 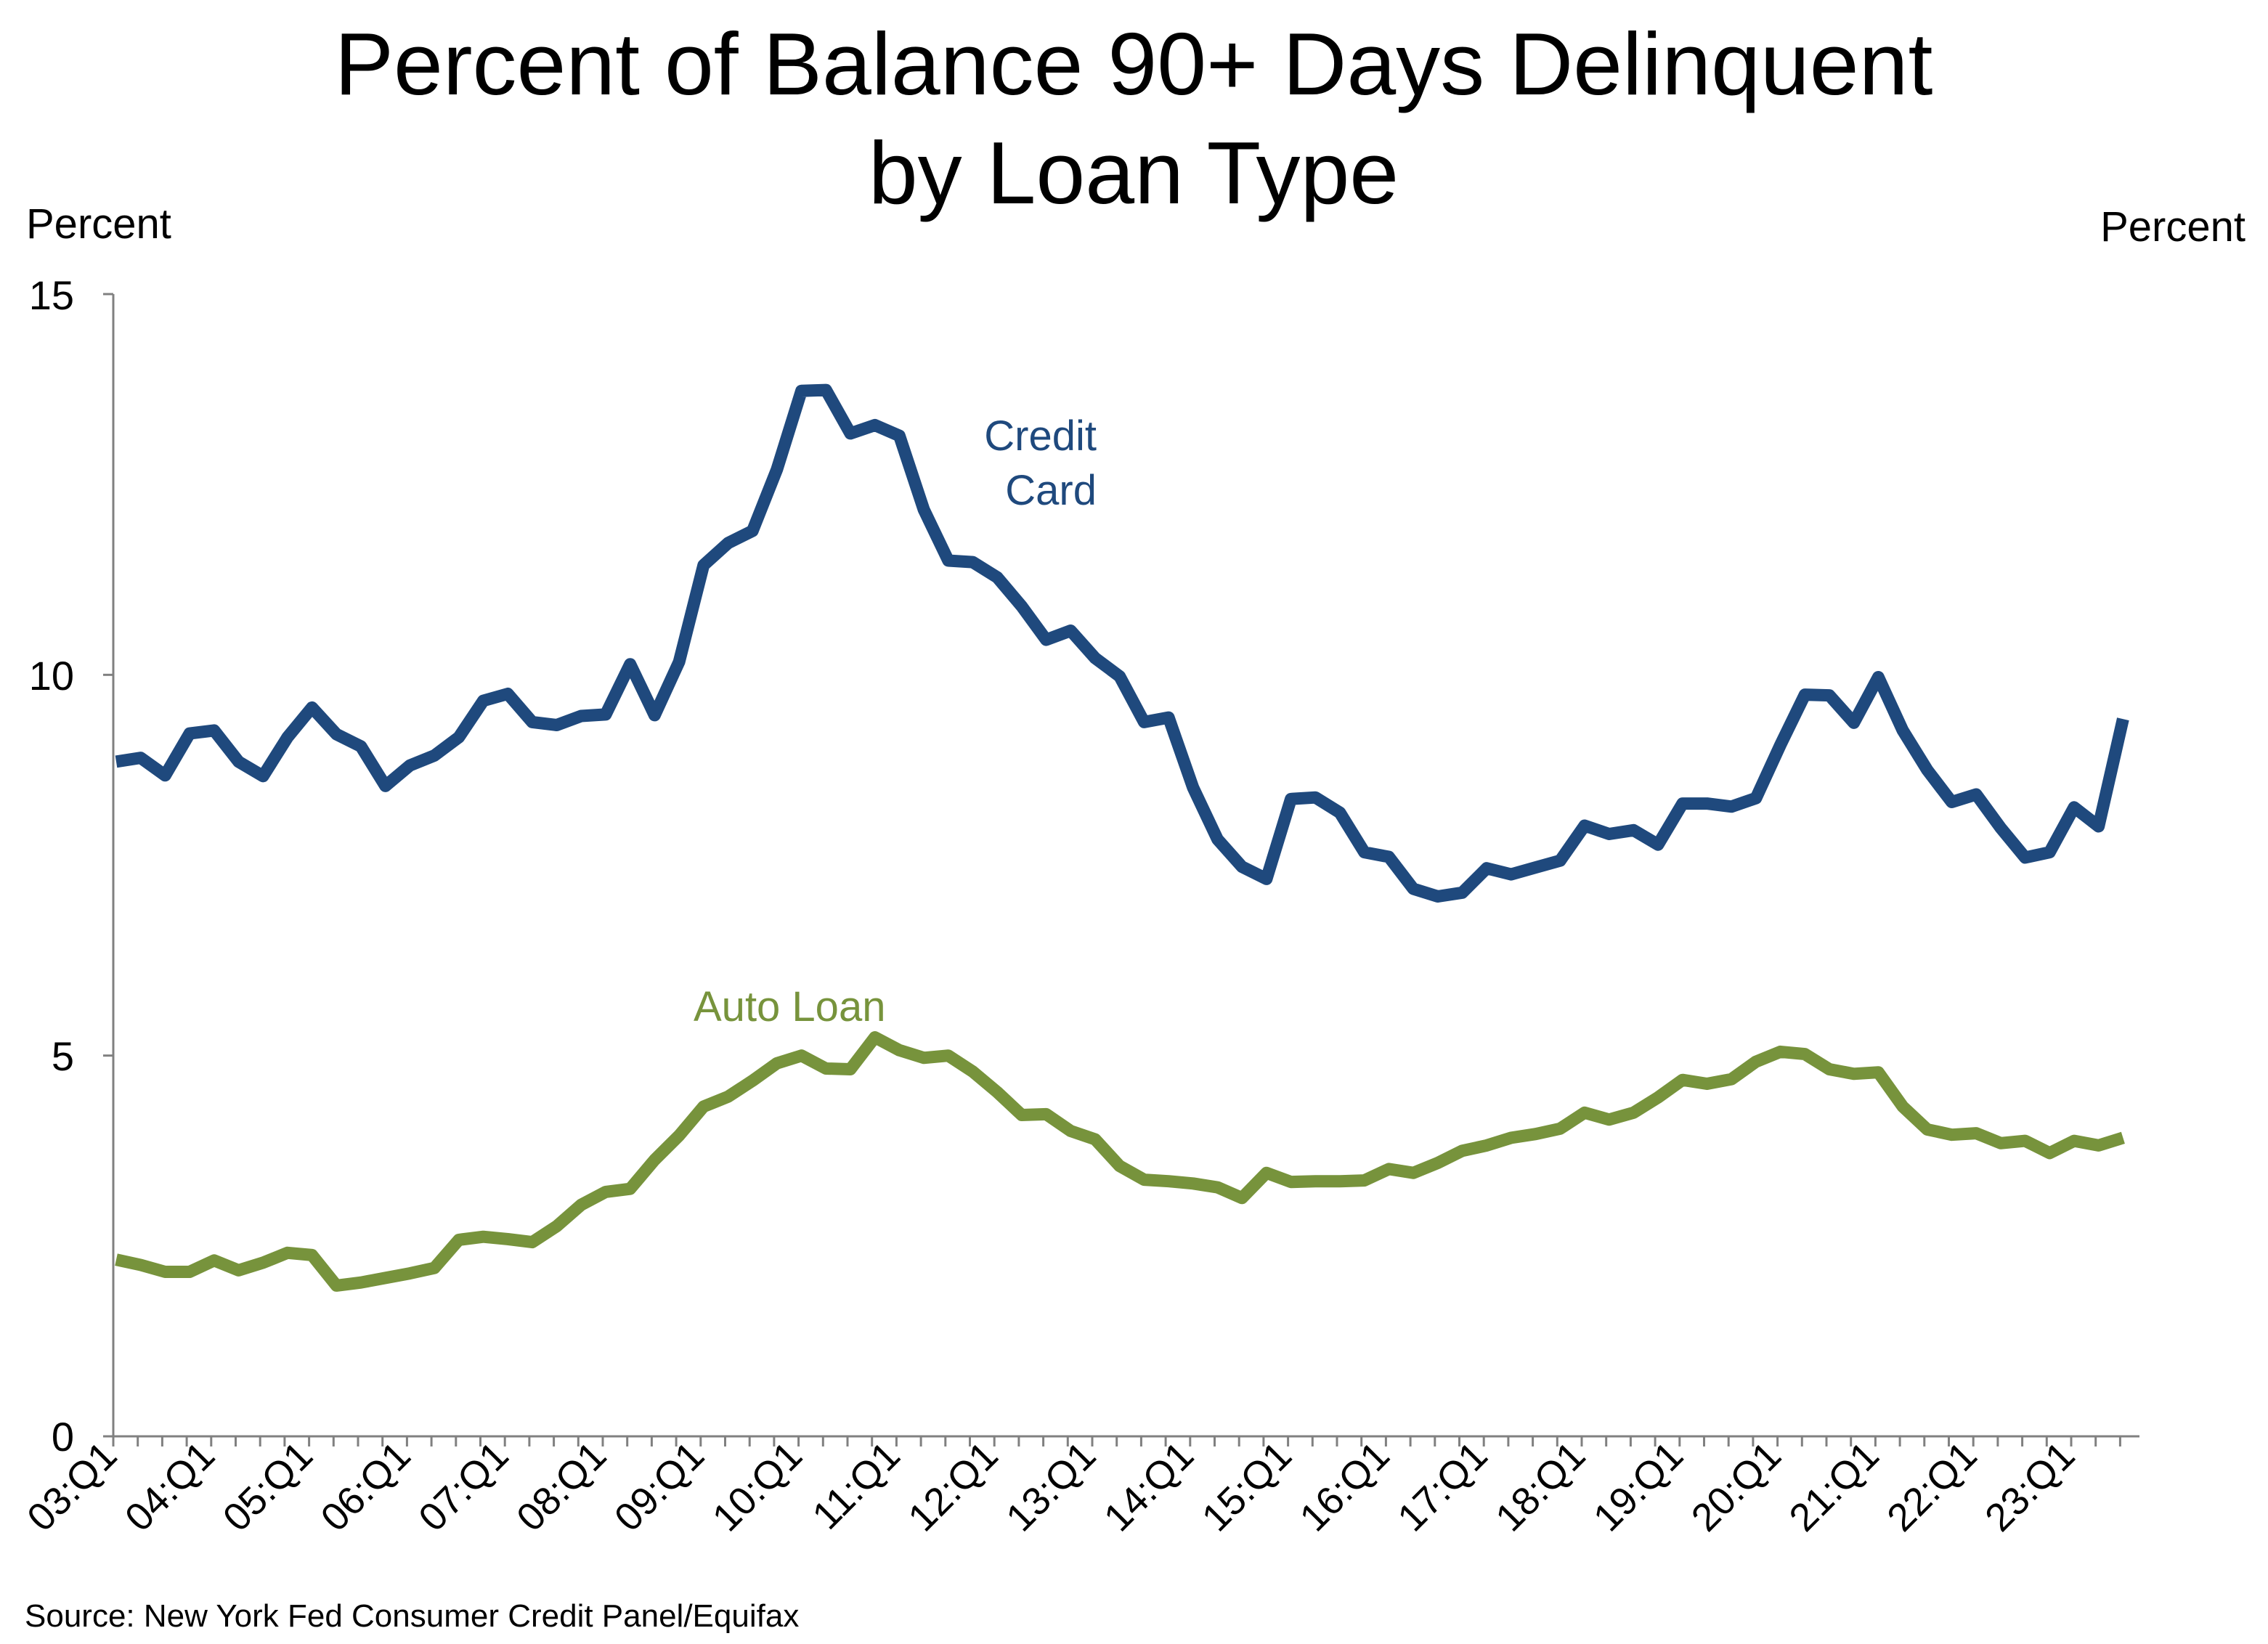 I want to click on credit-card-label-line-2: Card, so click(x=1051, y=491).